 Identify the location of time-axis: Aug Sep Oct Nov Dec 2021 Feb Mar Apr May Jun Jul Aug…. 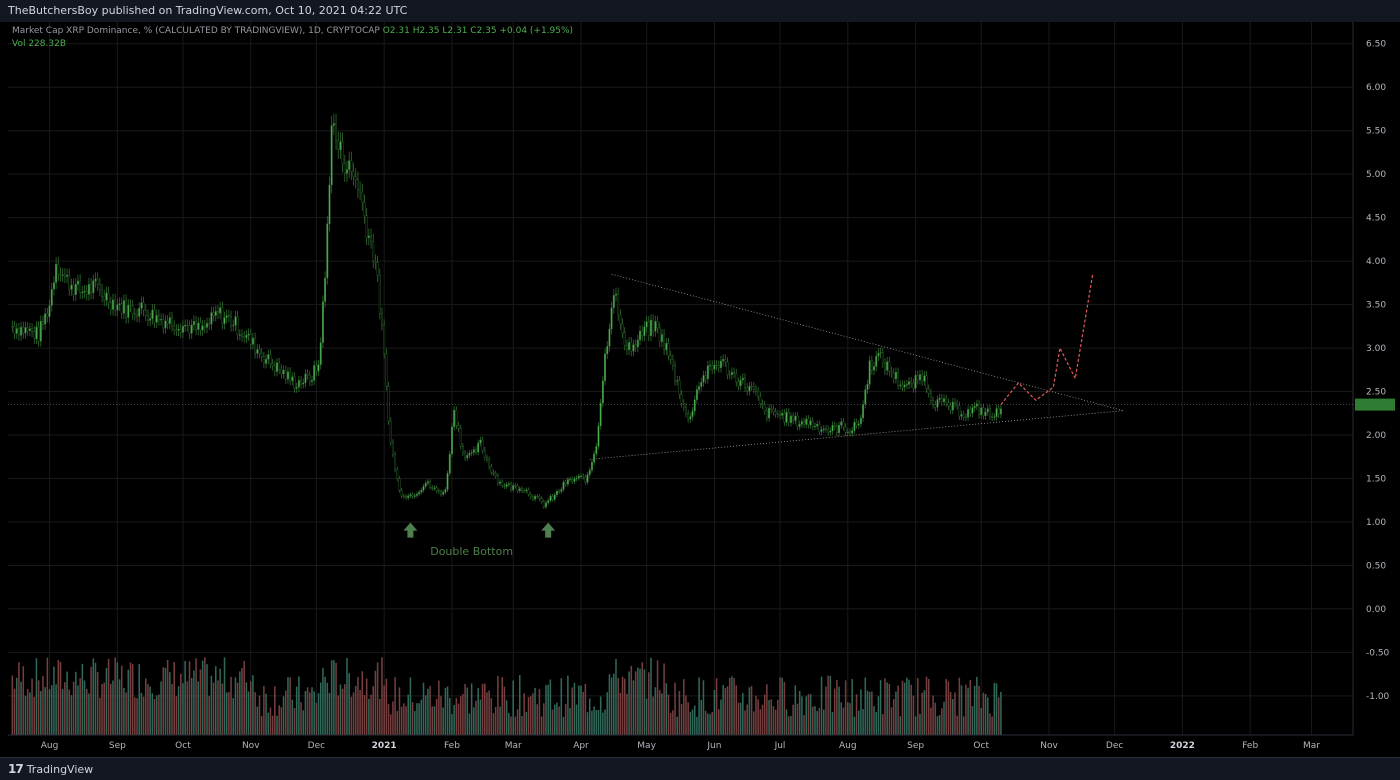
(680, 742).